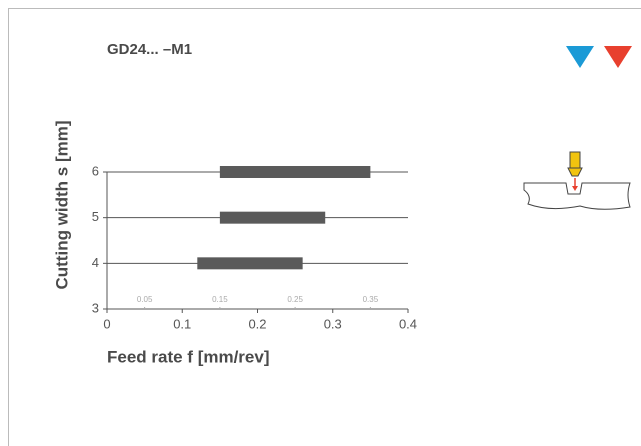 The height and width of the screenshot is (446, 641). I want to click on x-tick-label: 0.3, so click(333, 323).